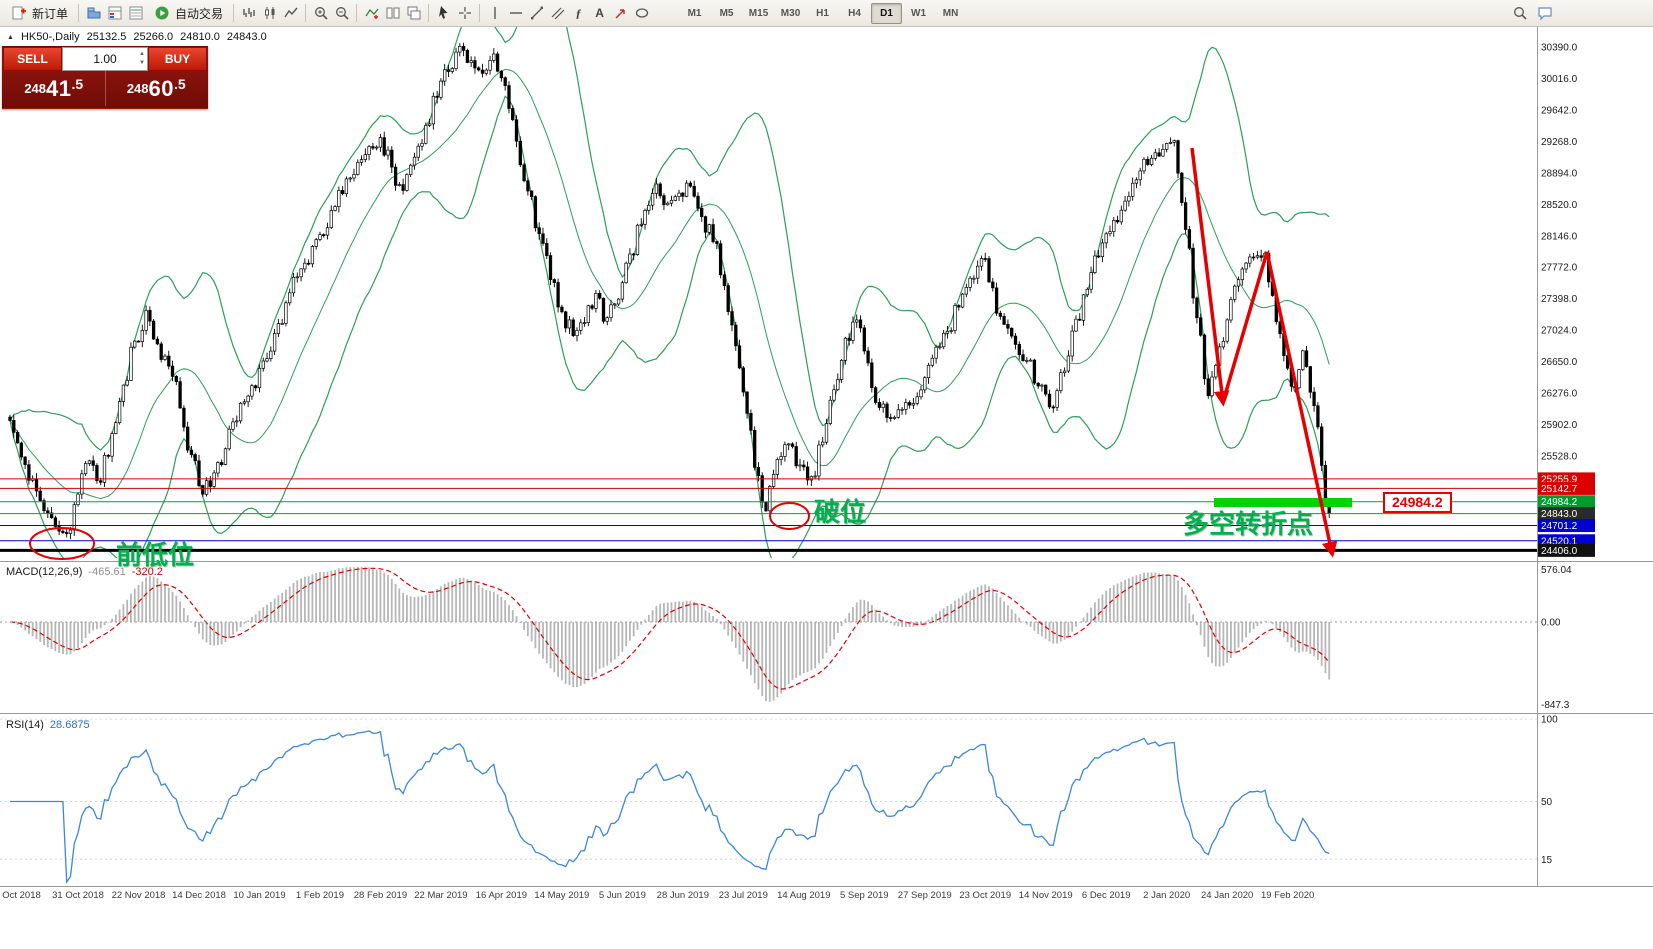 The image size is (1653, 949). Describe the element at coordinates (1556, 570) in the screenshot. I see `svg-text: 576.04` at that location.